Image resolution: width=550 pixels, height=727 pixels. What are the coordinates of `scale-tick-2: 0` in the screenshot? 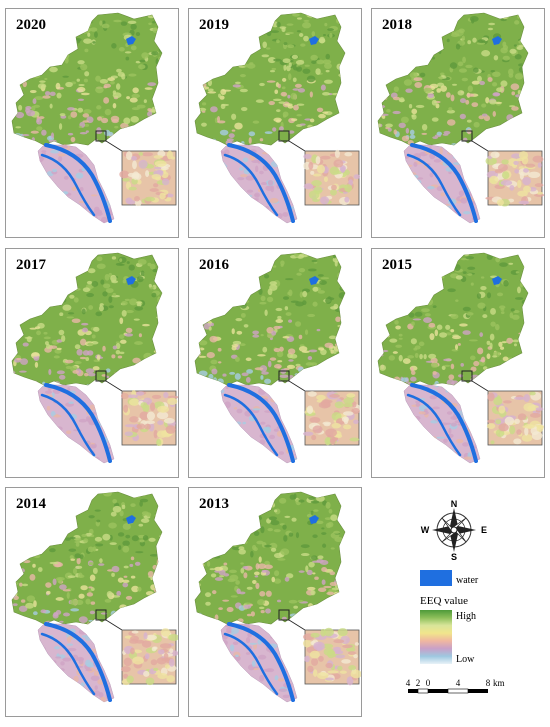 It's located at (428, 683).